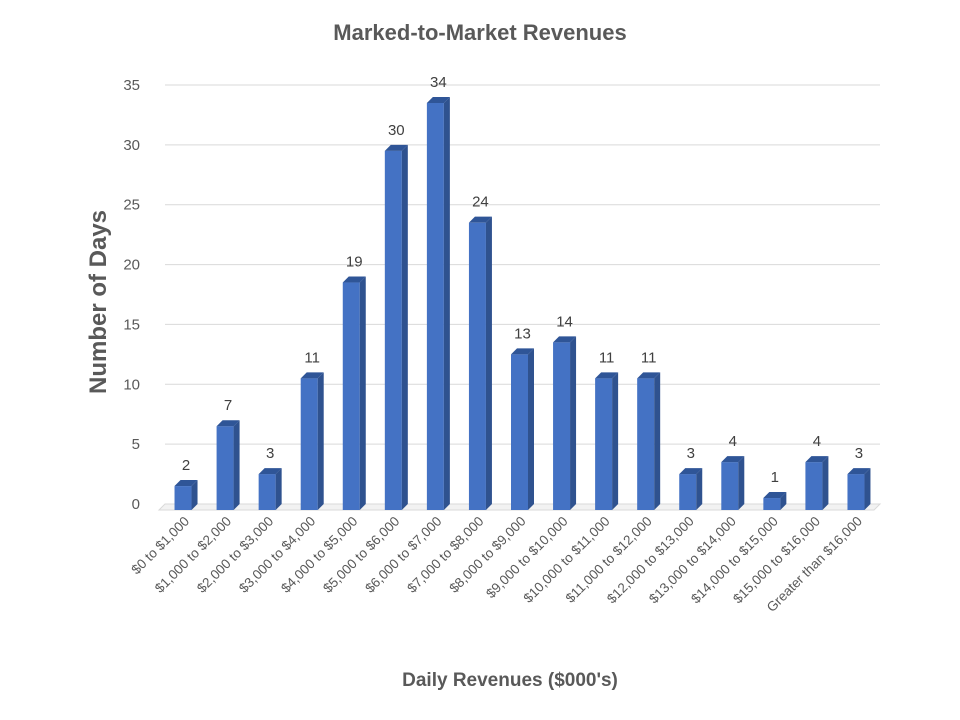 This screenshot has height=720, width=960. I want to click on x-axis-label: Daily Revenues ($000's), so click(510, 680).